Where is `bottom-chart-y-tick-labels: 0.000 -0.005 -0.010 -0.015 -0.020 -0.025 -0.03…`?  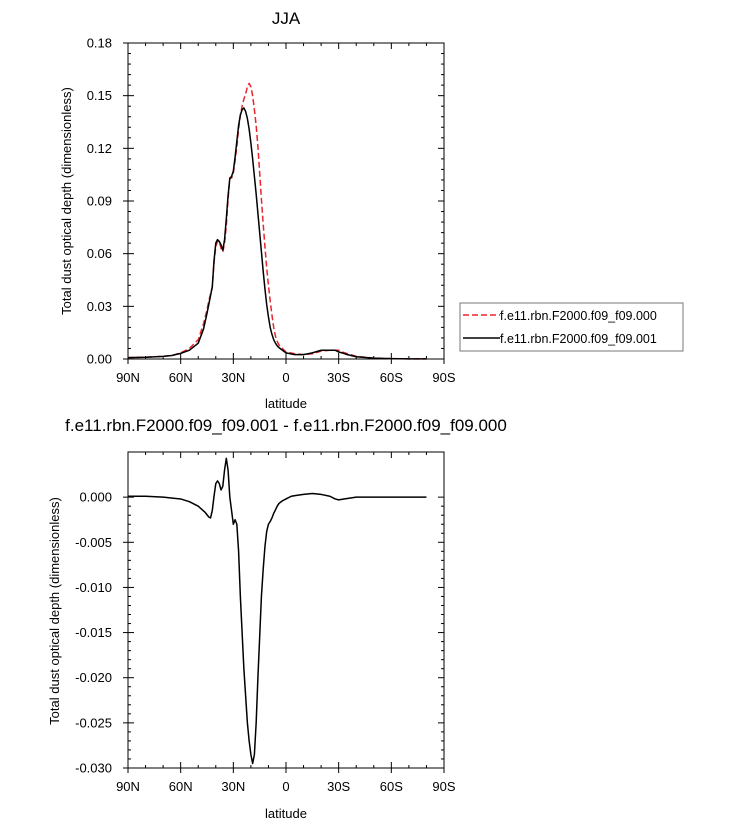
bottom-chart-y-tick-labels: 0.000 -0.005 -0.010 -0.015 -0.020 -0.025 -0.03… is located at coordinates (93, 633).